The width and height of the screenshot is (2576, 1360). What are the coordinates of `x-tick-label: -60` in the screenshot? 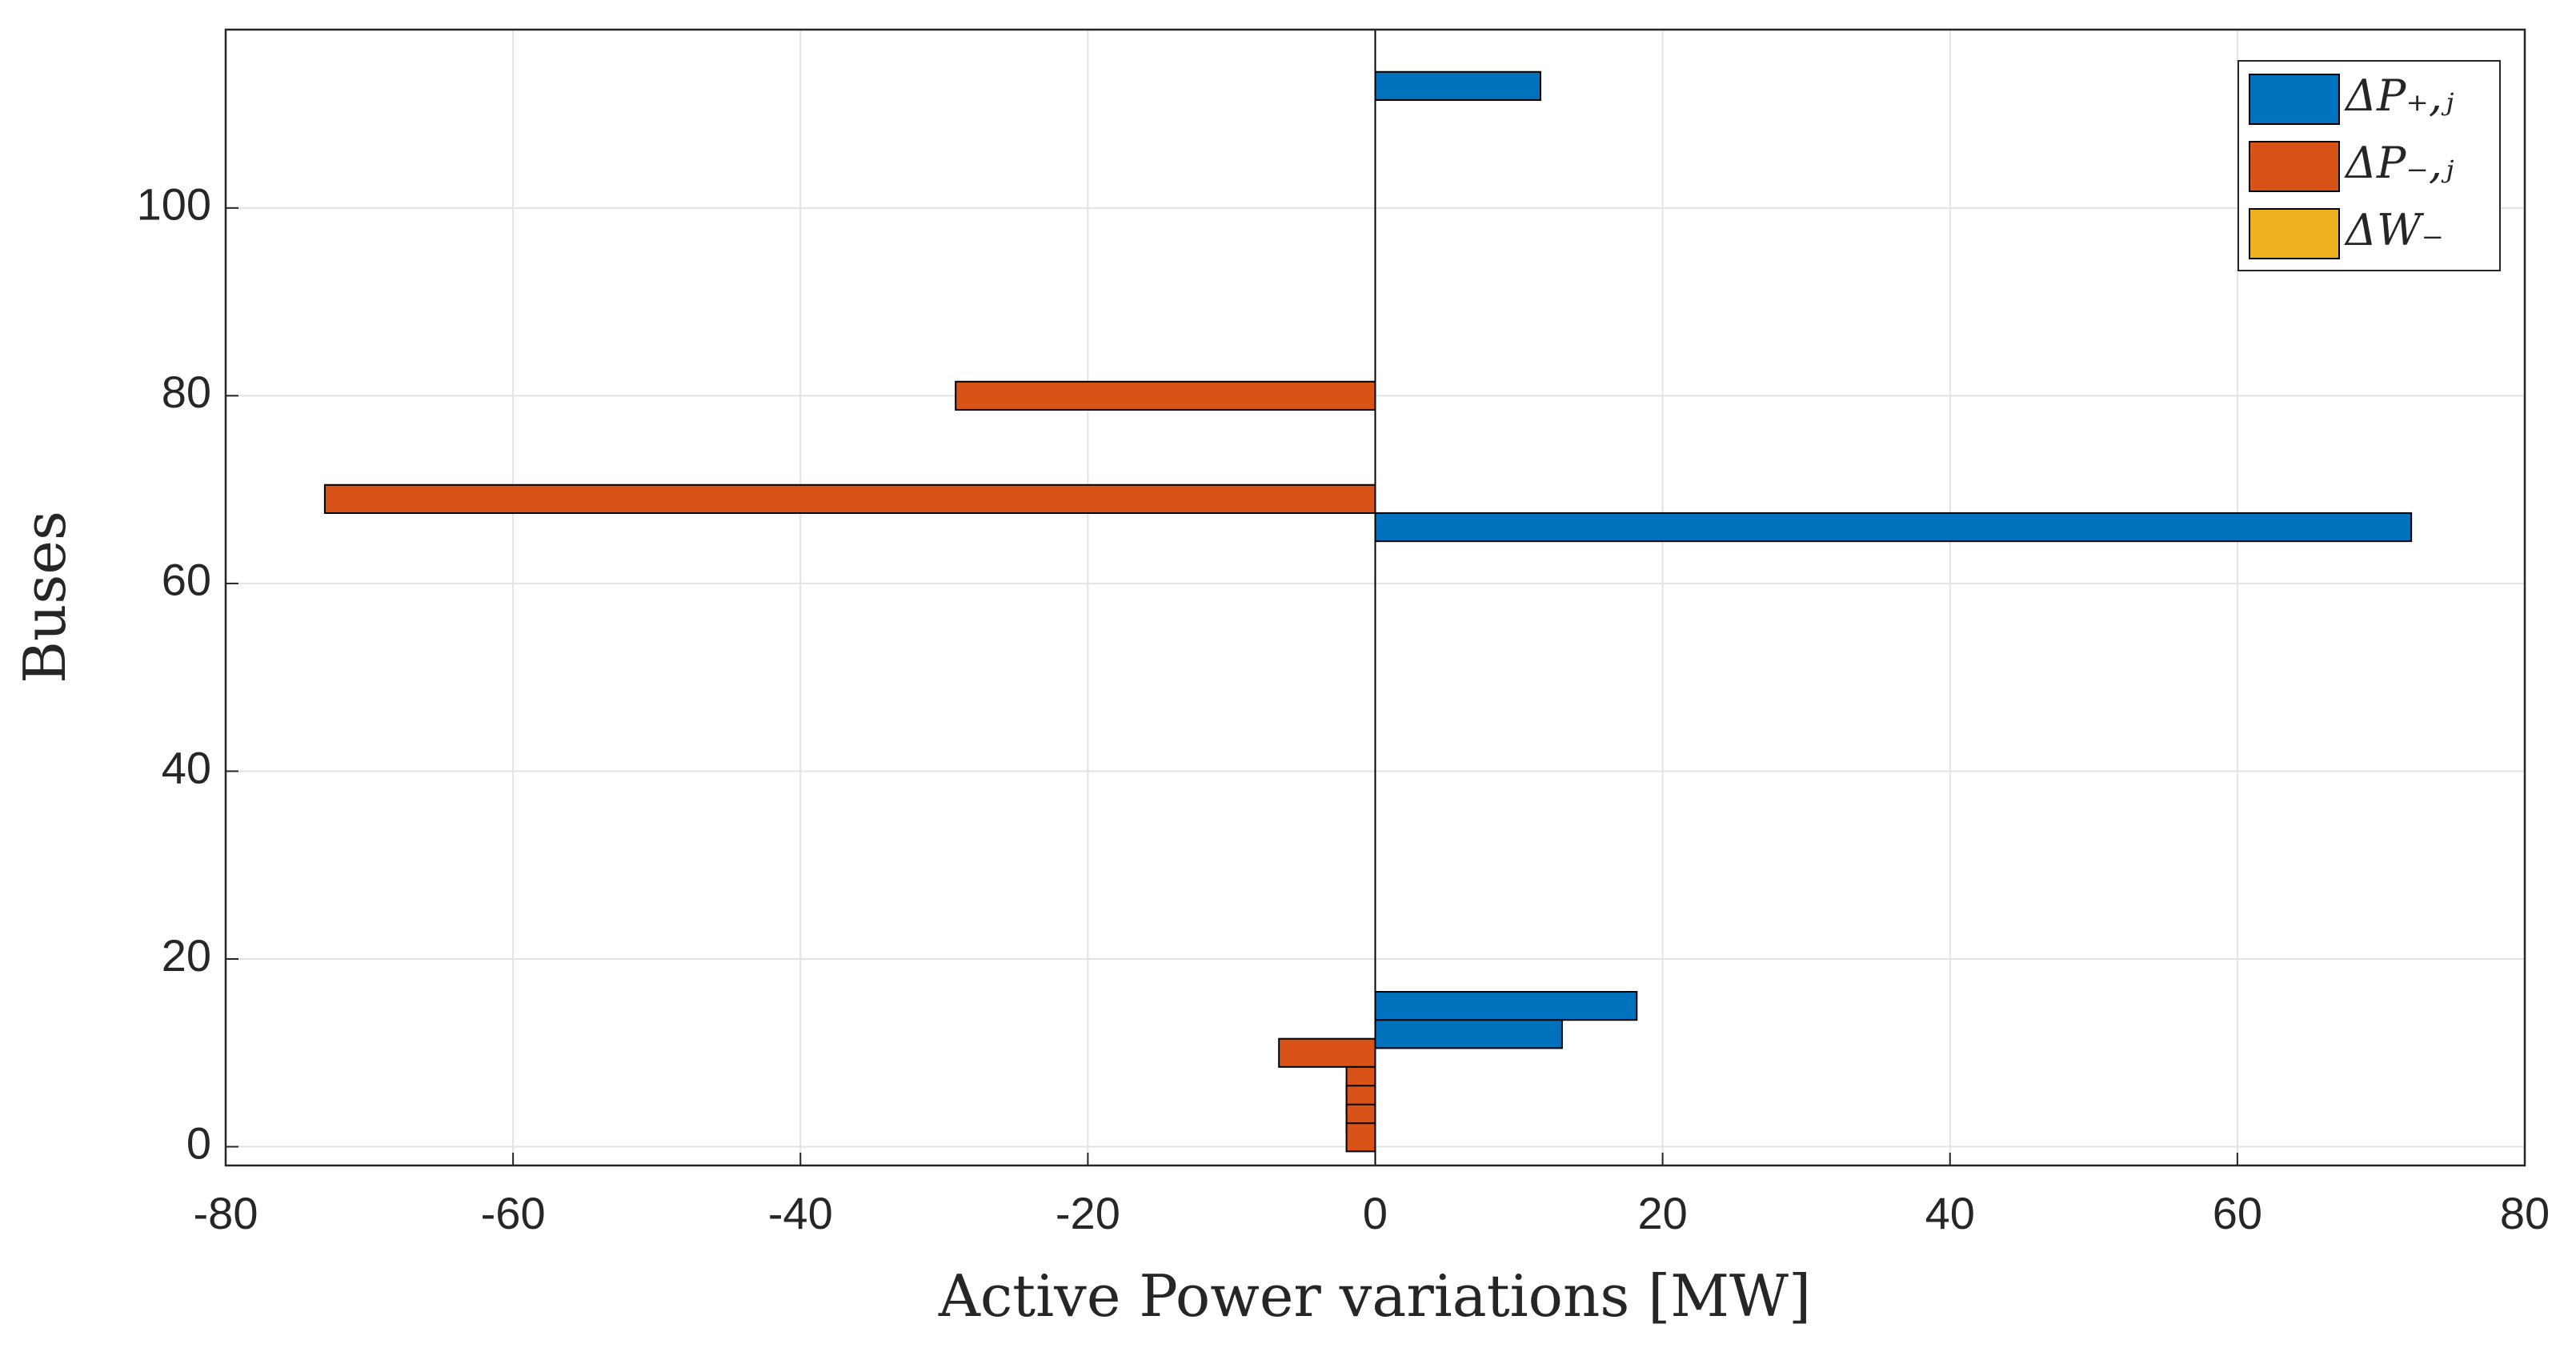 It's located at (513, 1213).